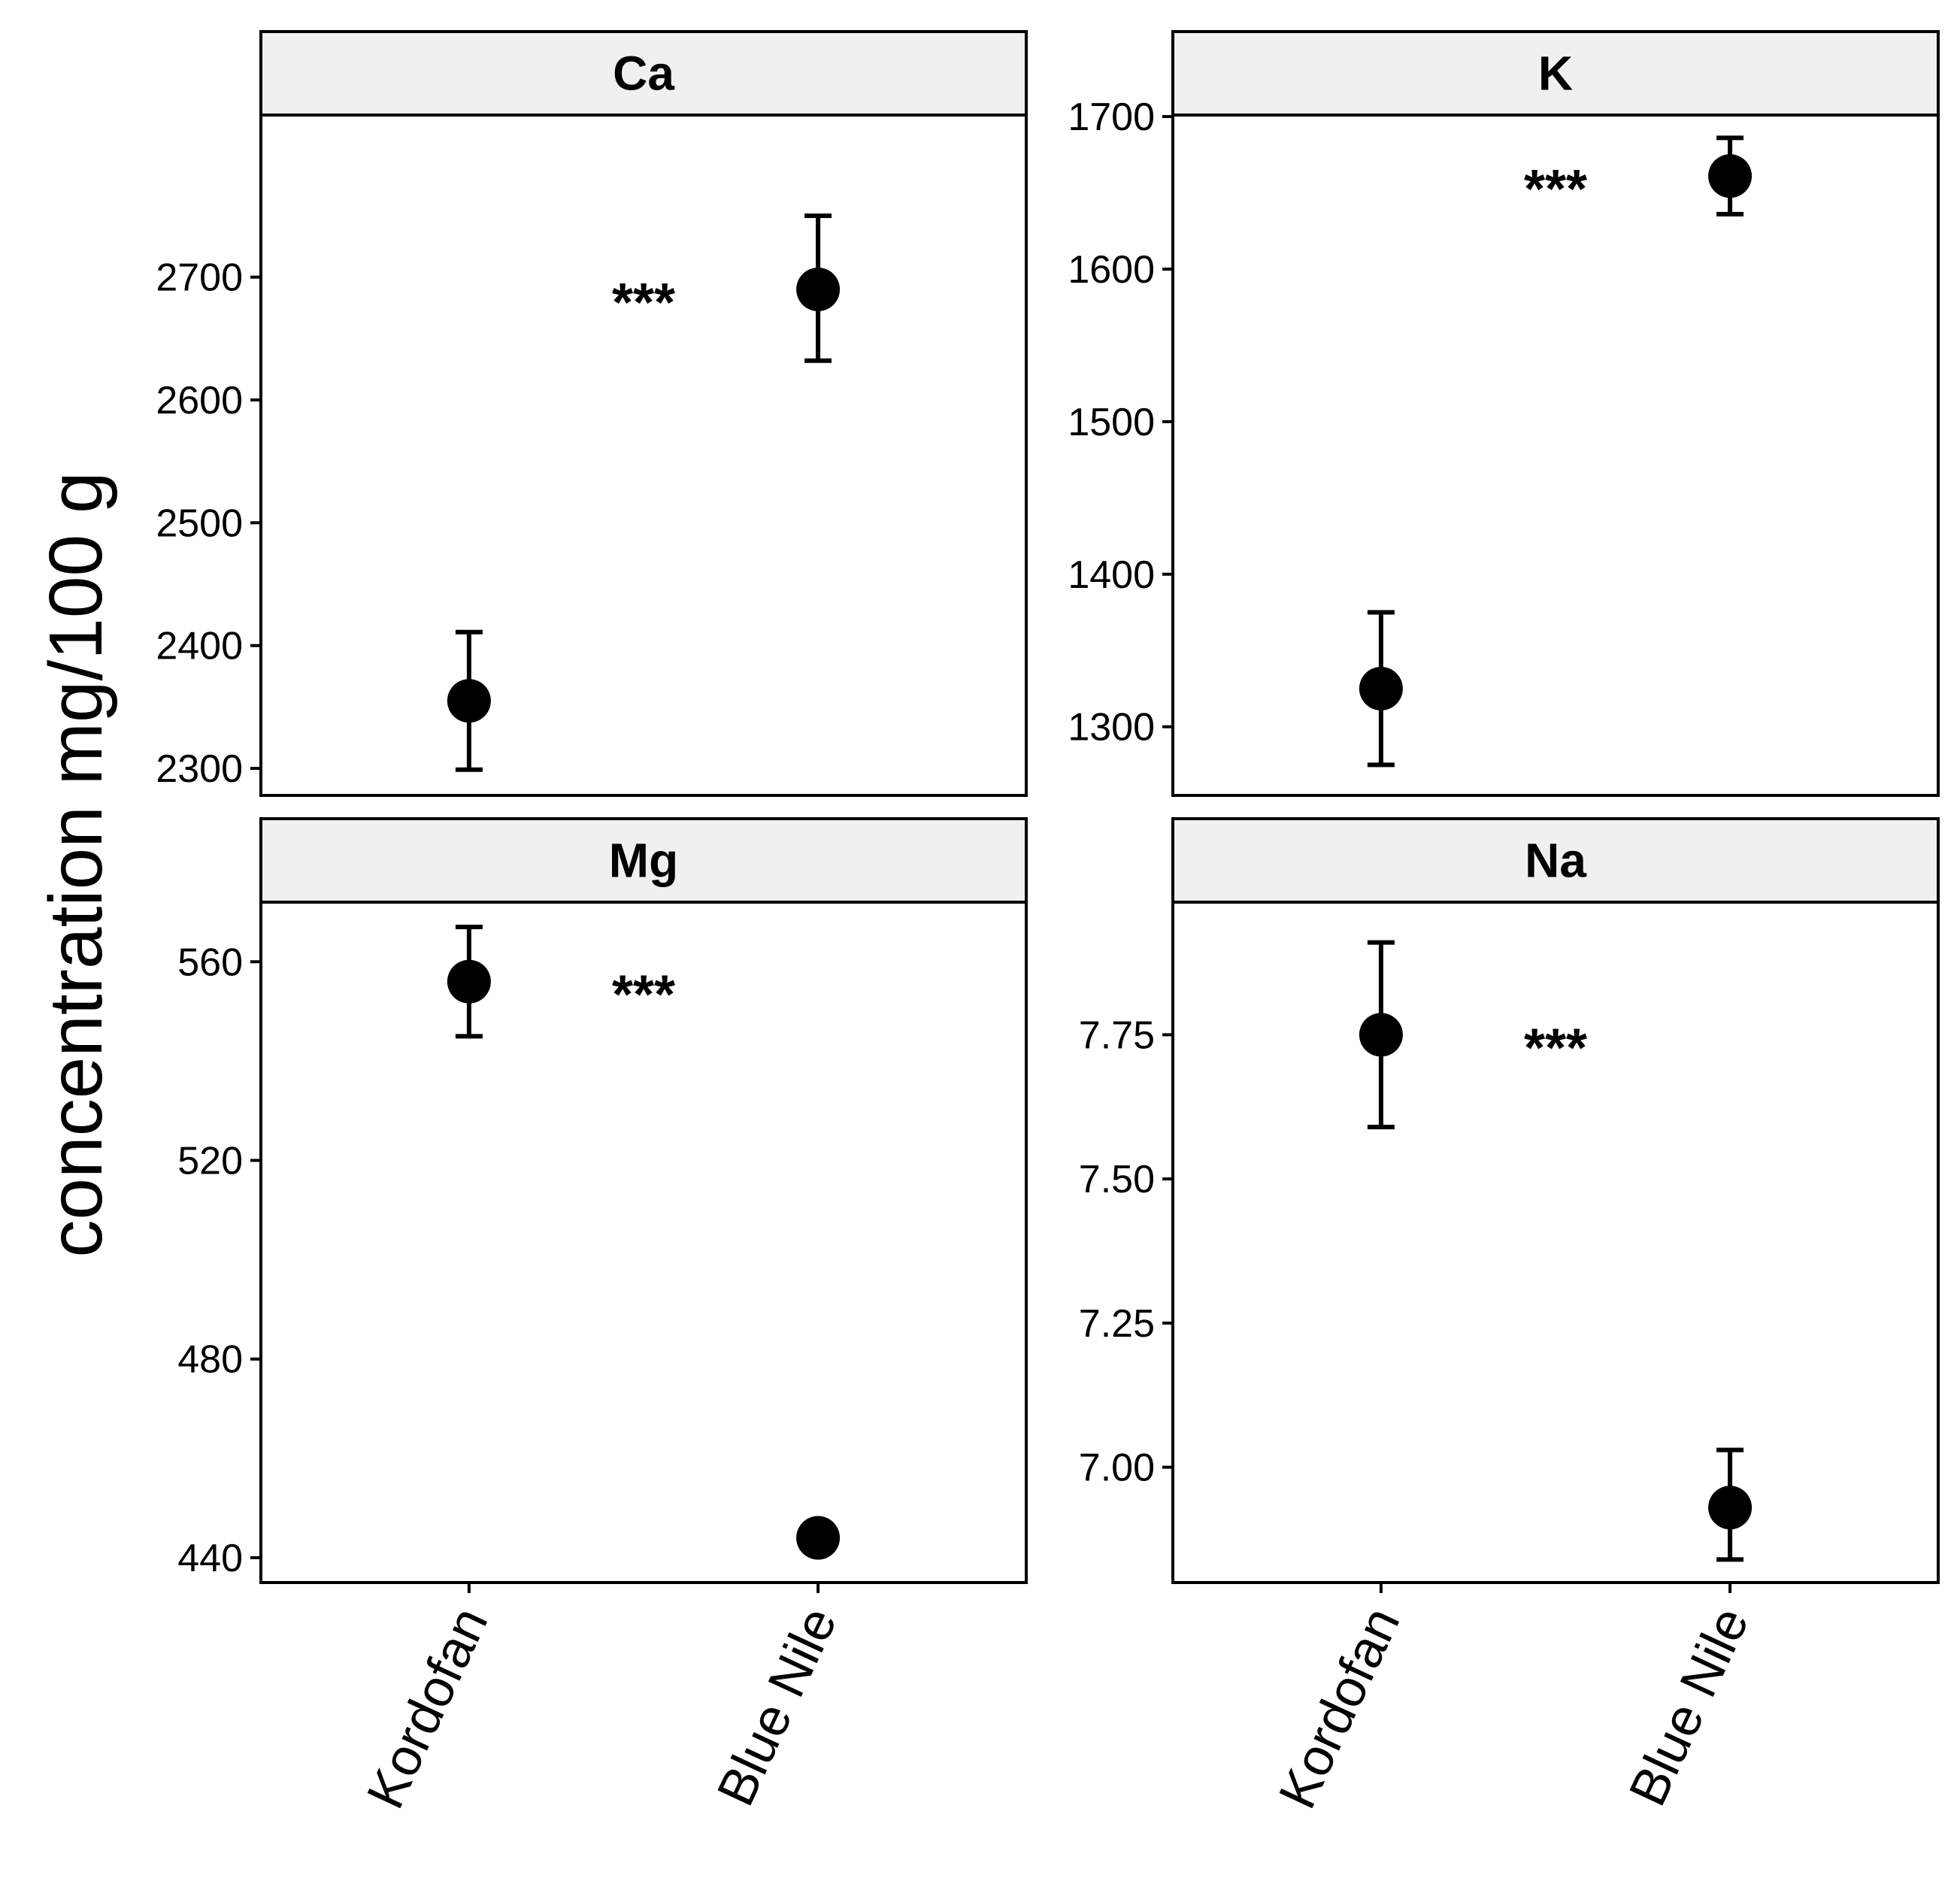  What do you see at coordinates (1111, 728) in the screenshot?
I see `y-tick-label: 1300` at bounding box center [1111, 728].